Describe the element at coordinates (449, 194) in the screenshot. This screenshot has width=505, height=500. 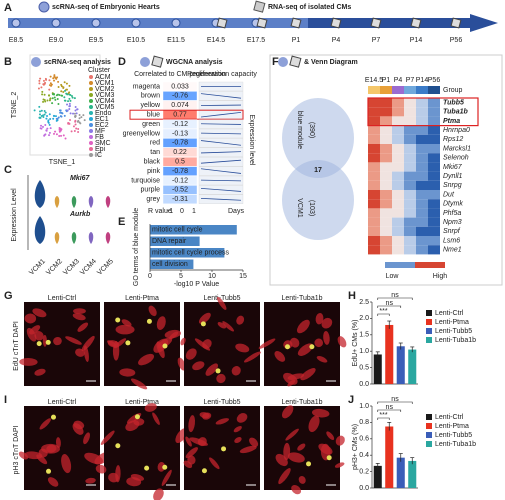
I see `gene-name: Dut` at that location.